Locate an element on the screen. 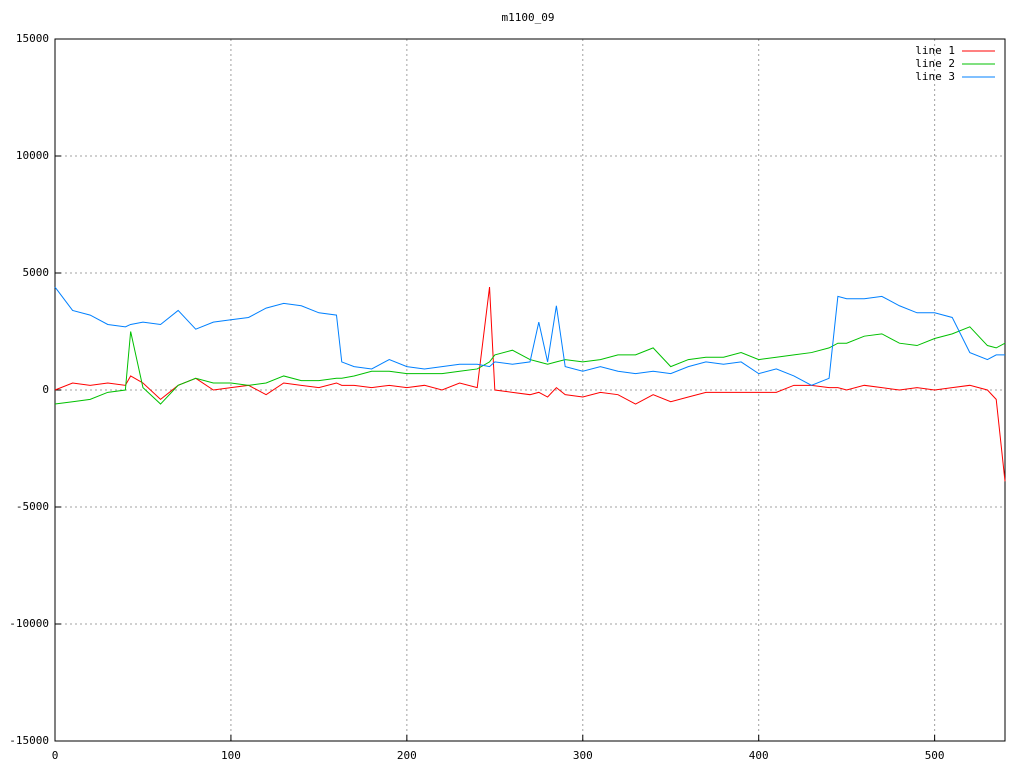 Image resolution: width=1024 pixels, height=772 pixels. y-tick-label: -10000 is located at coordinates (29, 623).